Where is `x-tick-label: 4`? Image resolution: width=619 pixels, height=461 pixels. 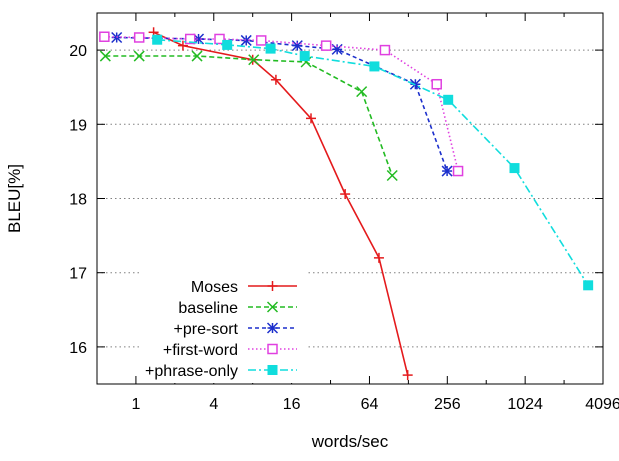
x-tick-label: 4 is located at coordinates (213, 404).